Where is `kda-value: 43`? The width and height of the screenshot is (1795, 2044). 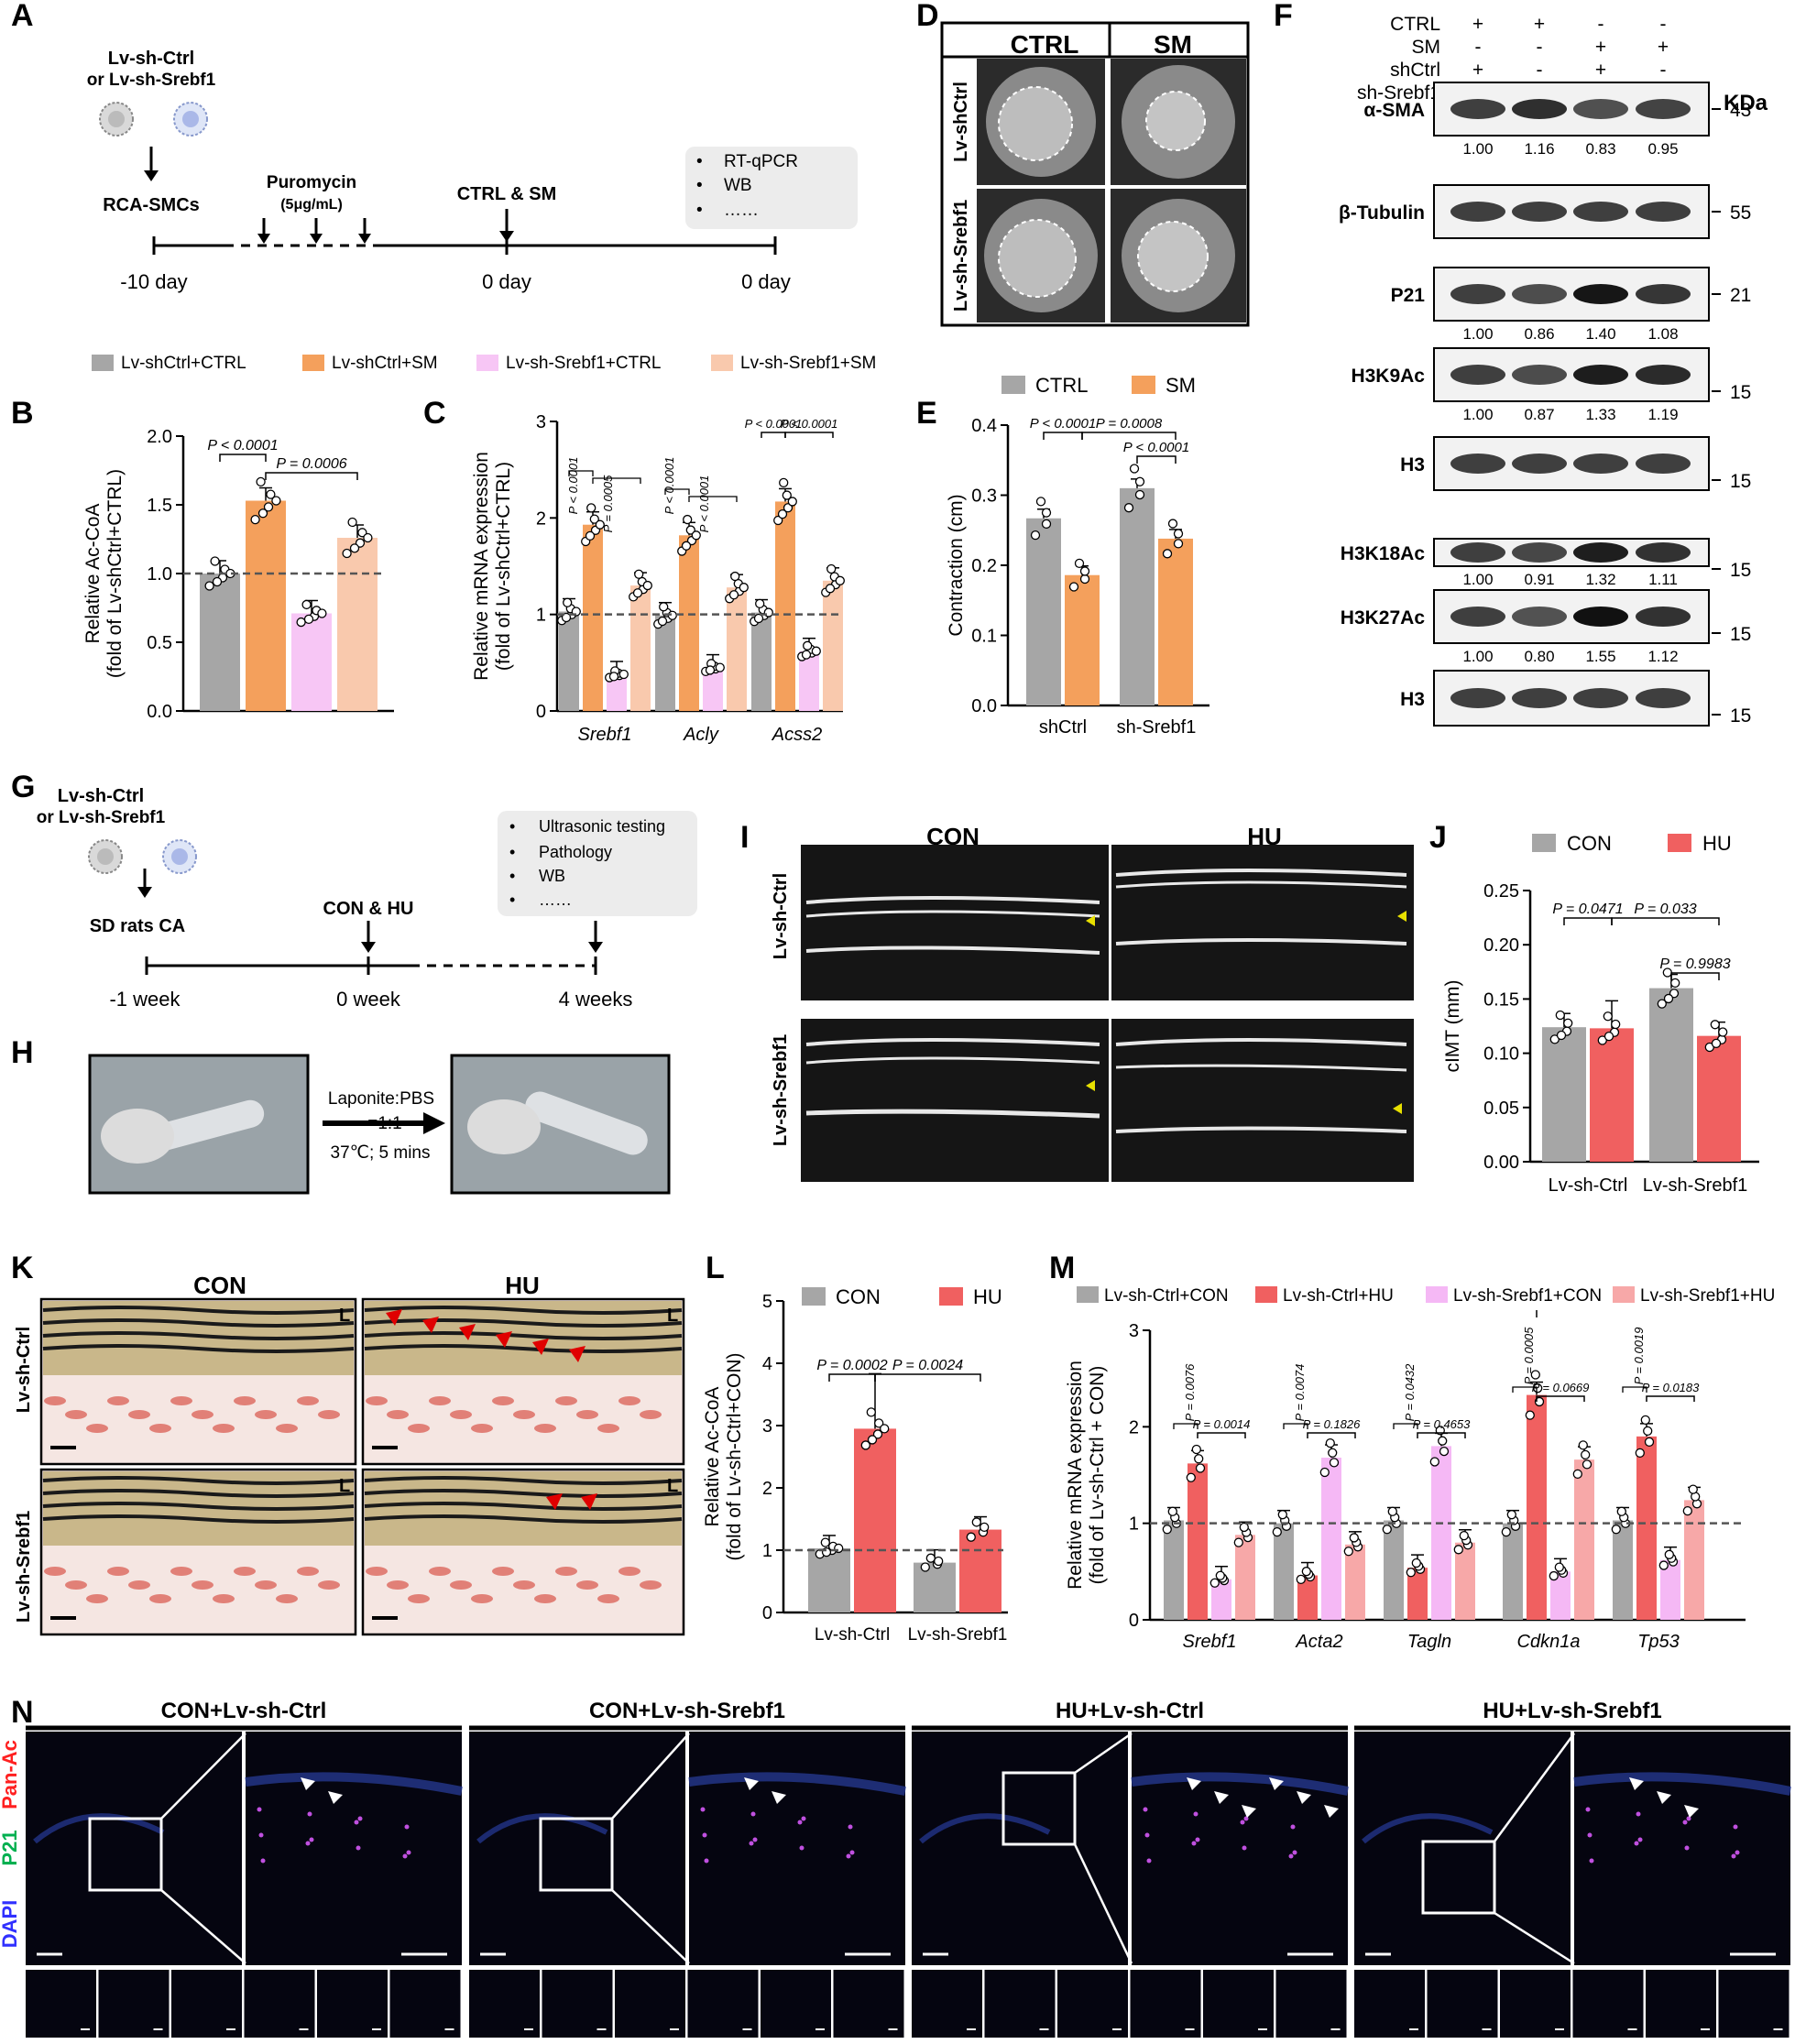 kda-value: 43 is located at coordinates (1740, 110).